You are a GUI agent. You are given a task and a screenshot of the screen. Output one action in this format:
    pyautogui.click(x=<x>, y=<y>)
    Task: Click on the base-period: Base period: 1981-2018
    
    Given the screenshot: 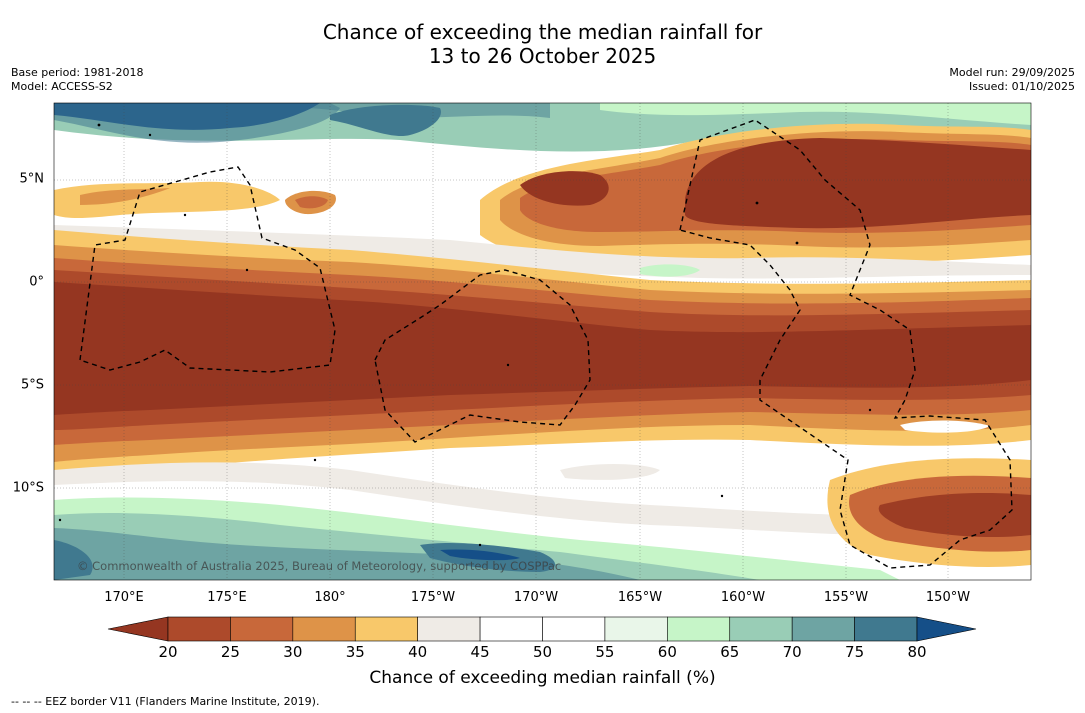 What is the action you would take?
    pyautogui.click(x=77, y=72)
    